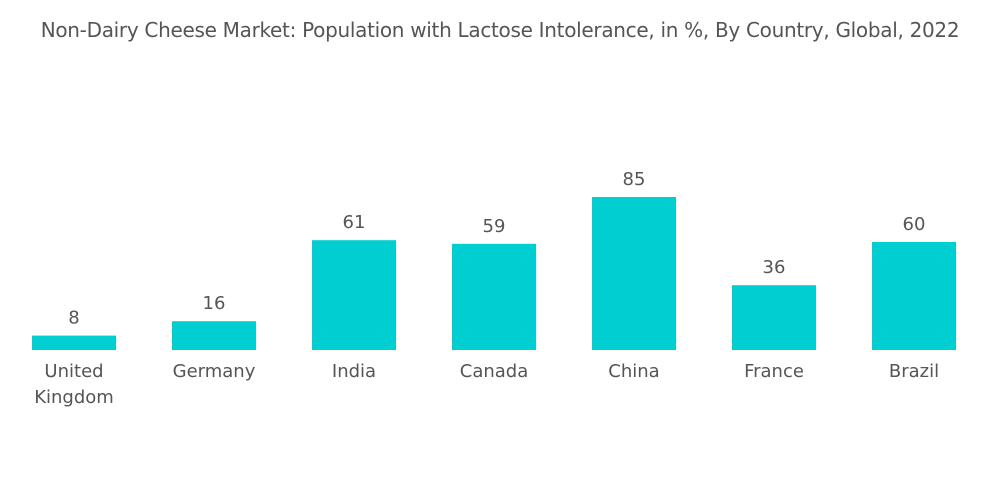  I want to click on data-label: 59, so click(494, 226).